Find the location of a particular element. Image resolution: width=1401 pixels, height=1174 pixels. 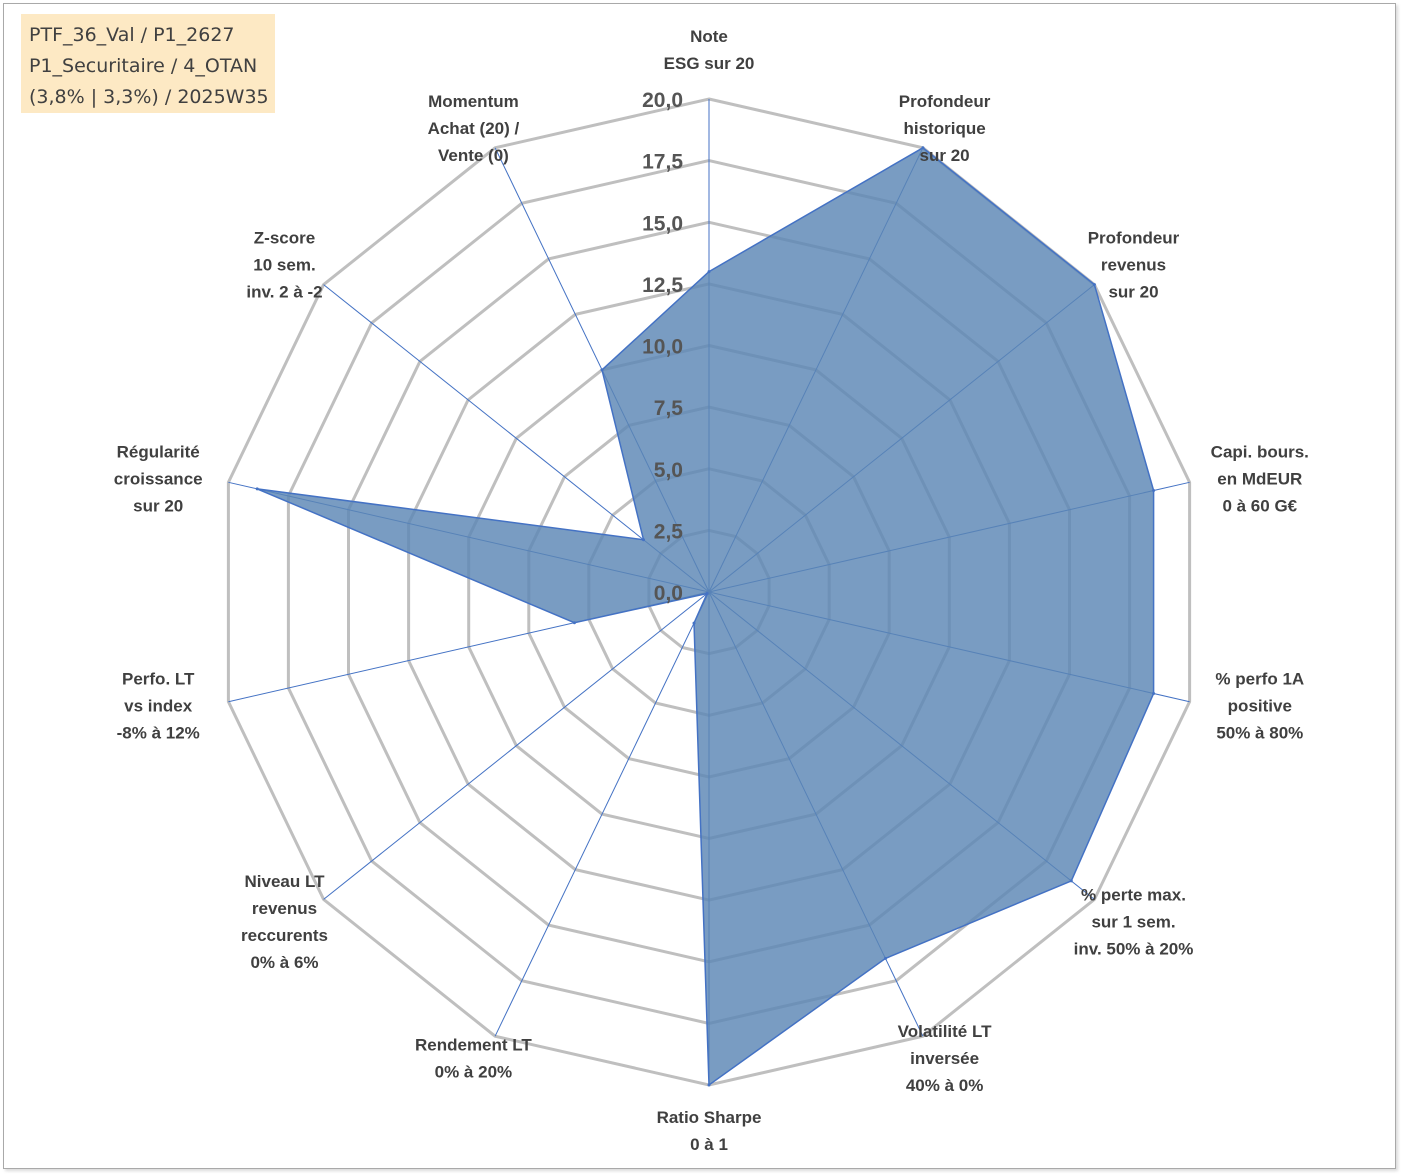

axis-label: Capi. bours. en MdEUR 0 à 60 G€ is located at coordinates (1260, 478).